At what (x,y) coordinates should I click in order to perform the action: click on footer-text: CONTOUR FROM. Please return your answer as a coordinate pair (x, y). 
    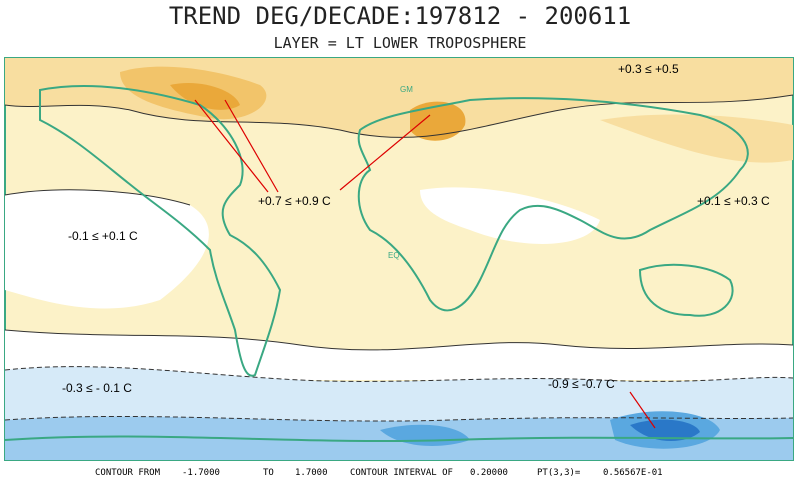
    Looking at the image, I should click on (128, 473).